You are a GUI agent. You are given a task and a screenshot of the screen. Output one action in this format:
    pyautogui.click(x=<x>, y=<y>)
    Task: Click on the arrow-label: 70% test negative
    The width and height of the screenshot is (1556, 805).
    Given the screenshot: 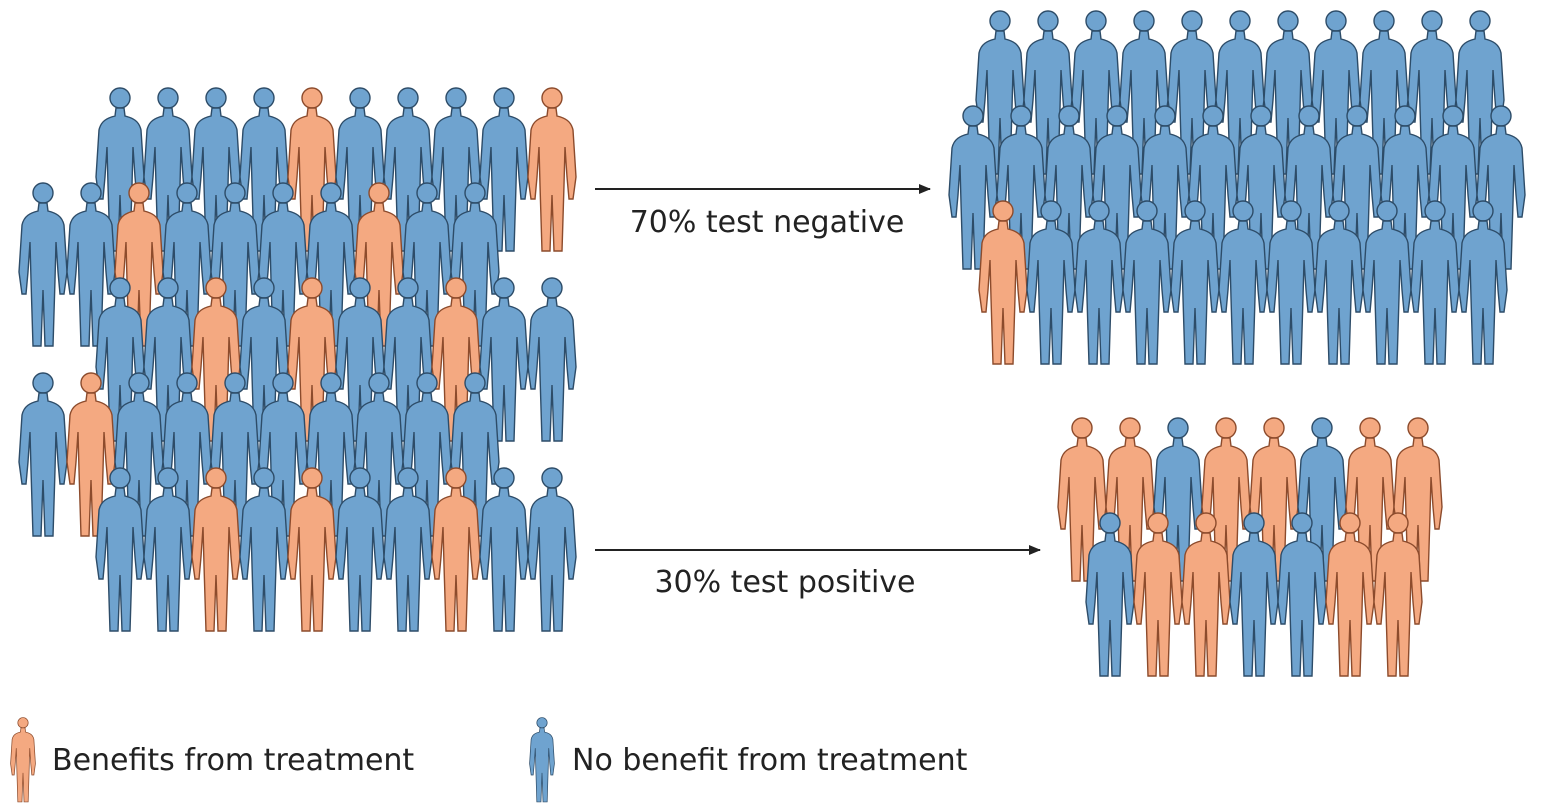 What is the action you would take?
    pyautogui.click(x=767, y=222)
    